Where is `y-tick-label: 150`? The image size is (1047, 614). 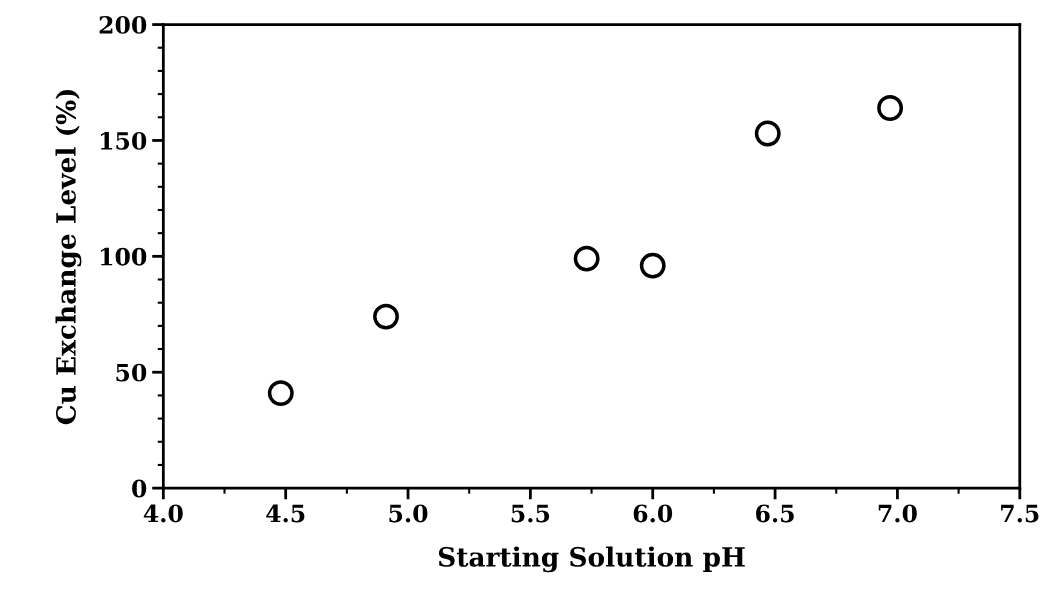 y-tick-label: 150 is located at coordinates (123, 140).